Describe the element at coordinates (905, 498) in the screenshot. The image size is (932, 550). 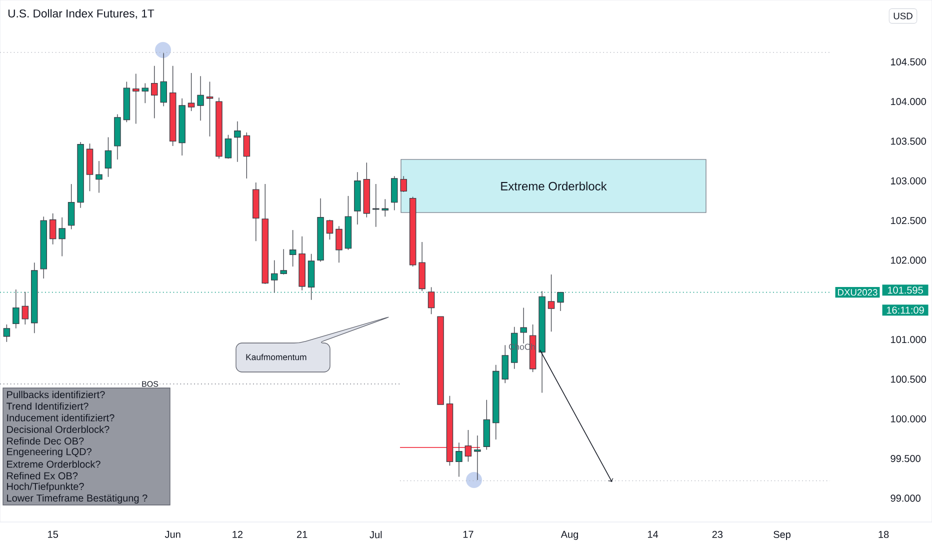
I see `y-tick-label: 99.000` at that location.